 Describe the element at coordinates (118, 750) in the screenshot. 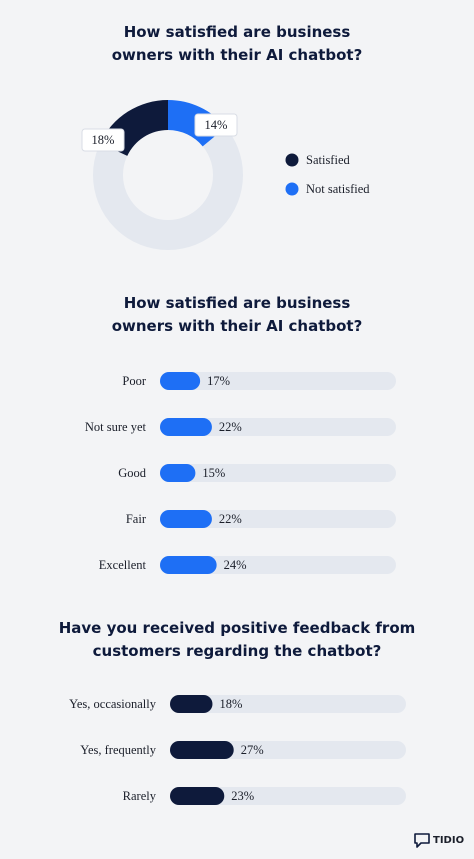

I see `category-label: Yes, frequently` at that location.